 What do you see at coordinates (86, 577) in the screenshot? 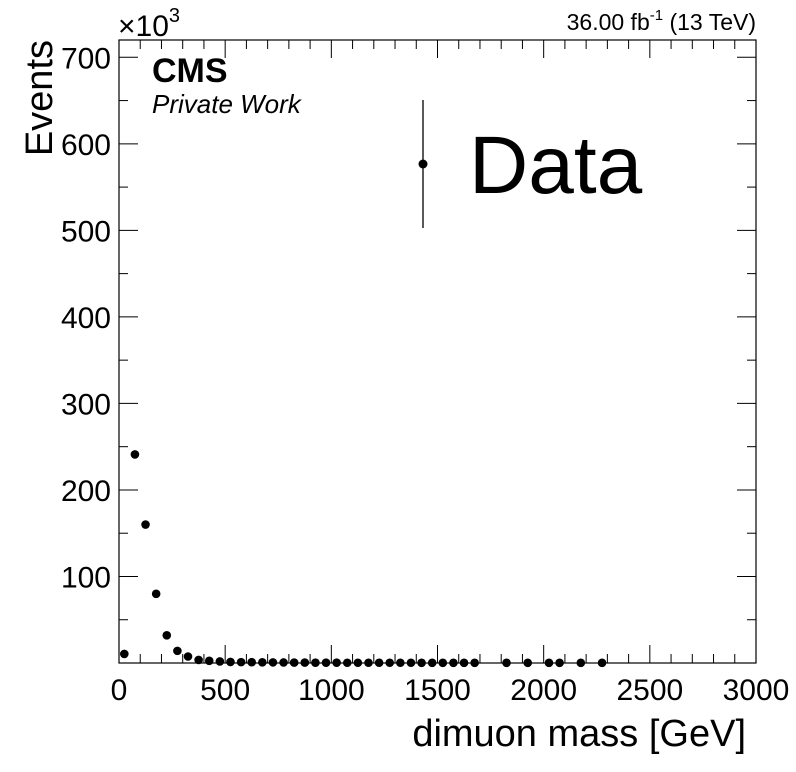
I see `y-tick-label: 100` at bounding box center [86, 577].